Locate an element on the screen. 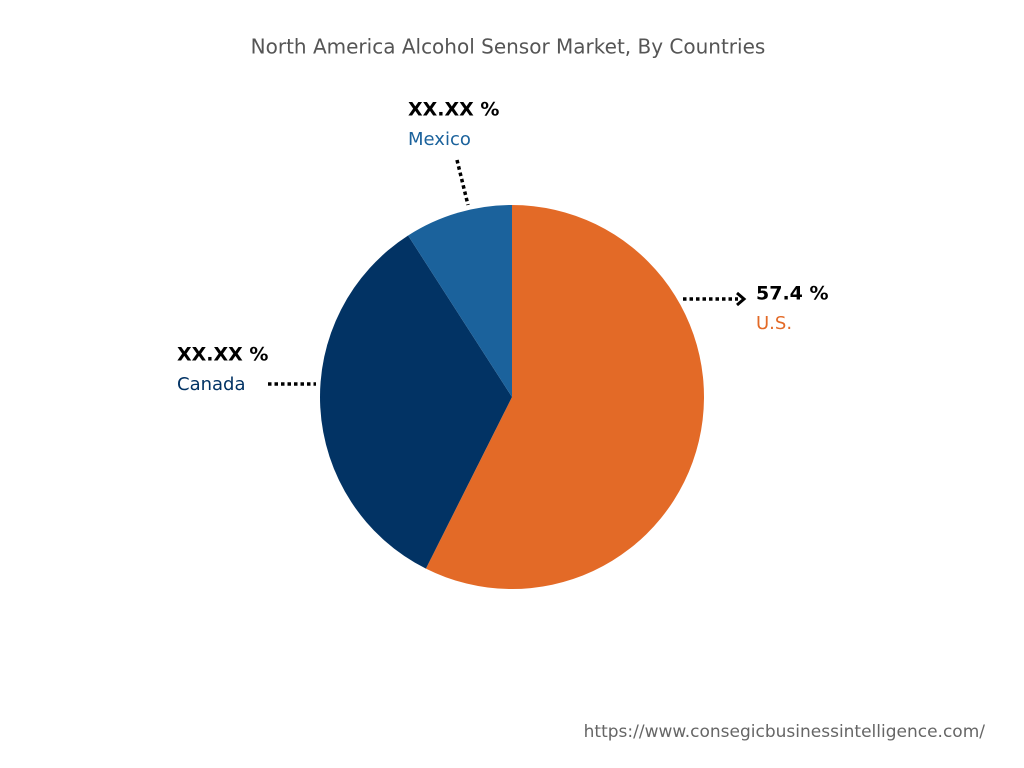 This screenshot has height=768, width=1024. leader-lines is located at coordinates (503, 272).